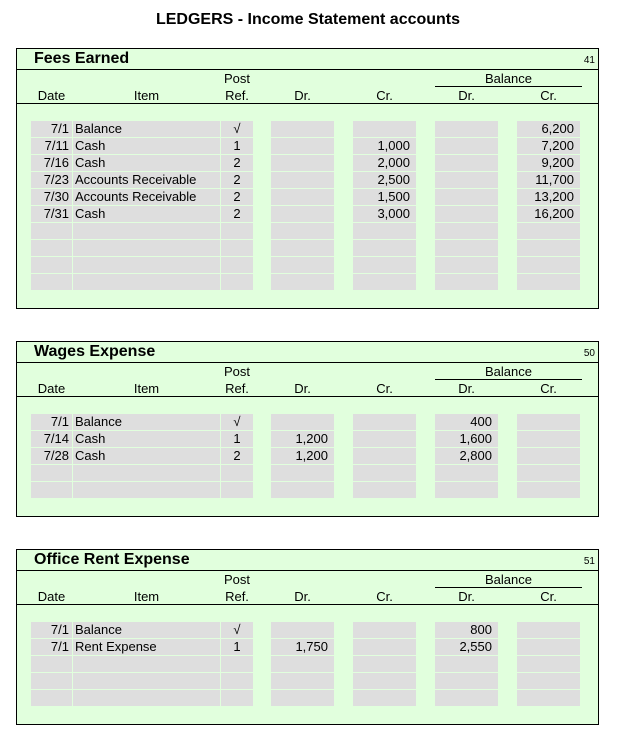 Image resolution: width=633 pixels, height=742 pixels. I want to click on credit-cell: 3,000, so click(384, 214).